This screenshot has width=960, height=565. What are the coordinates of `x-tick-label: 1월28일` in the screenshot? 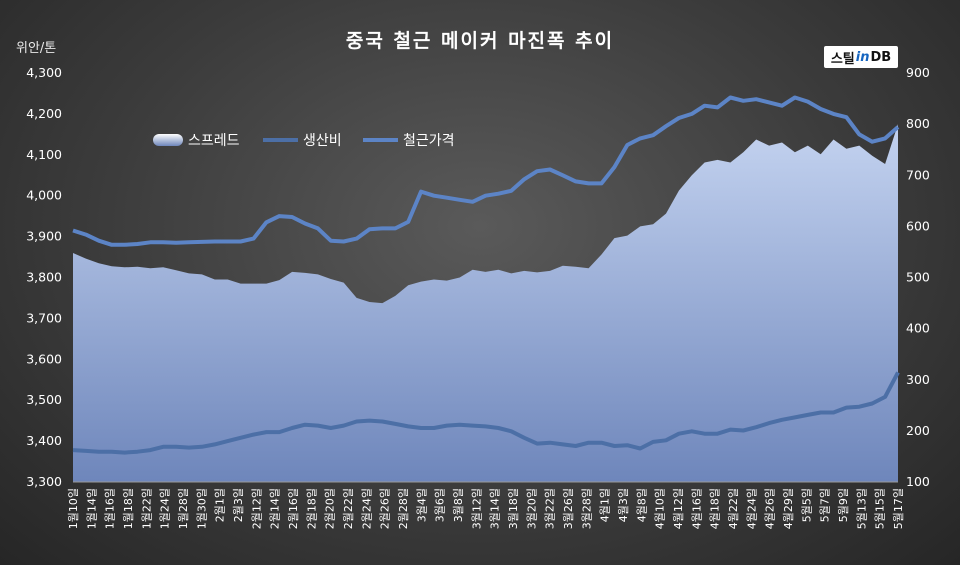 It's located at (183, 508).